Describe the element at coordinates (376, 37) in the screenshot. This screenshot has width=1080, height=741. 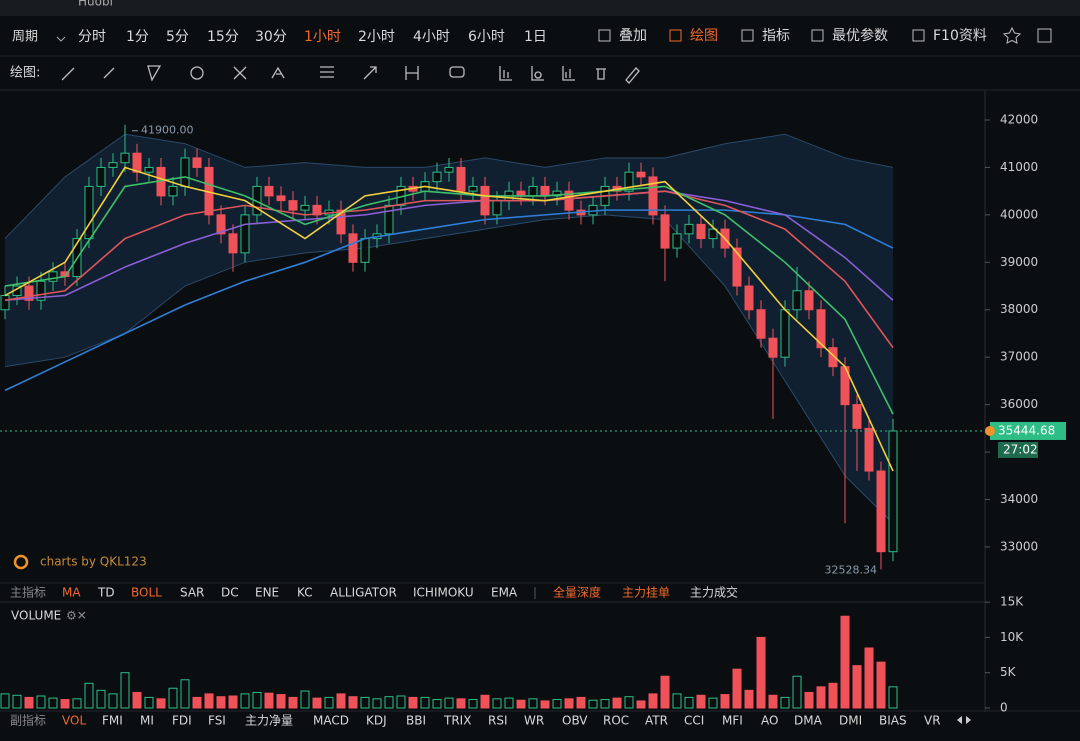
I see `period: 2小时` at that location.